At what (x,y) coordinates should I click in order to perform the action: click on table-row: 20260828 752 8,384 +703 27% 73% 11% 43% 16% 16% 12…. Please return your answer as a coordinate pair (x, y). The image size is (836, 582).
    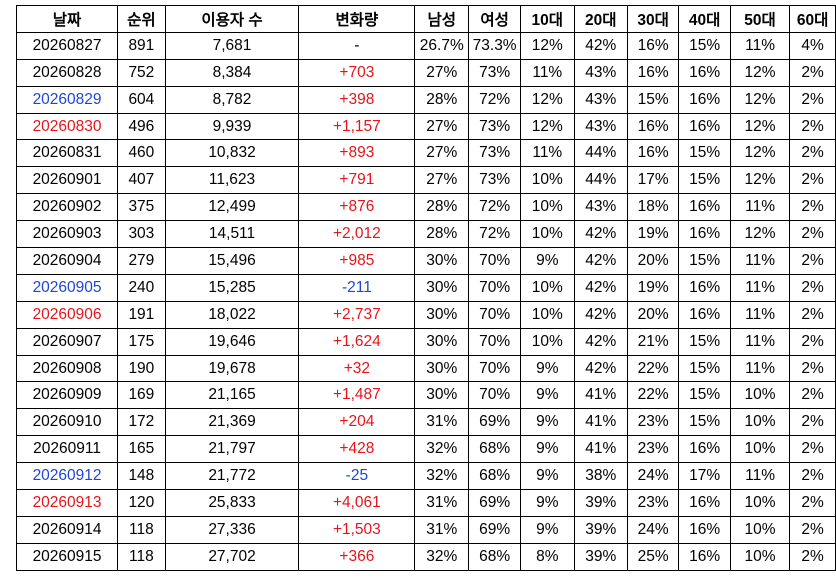
    Looking at the image, I should click on (425, 72).